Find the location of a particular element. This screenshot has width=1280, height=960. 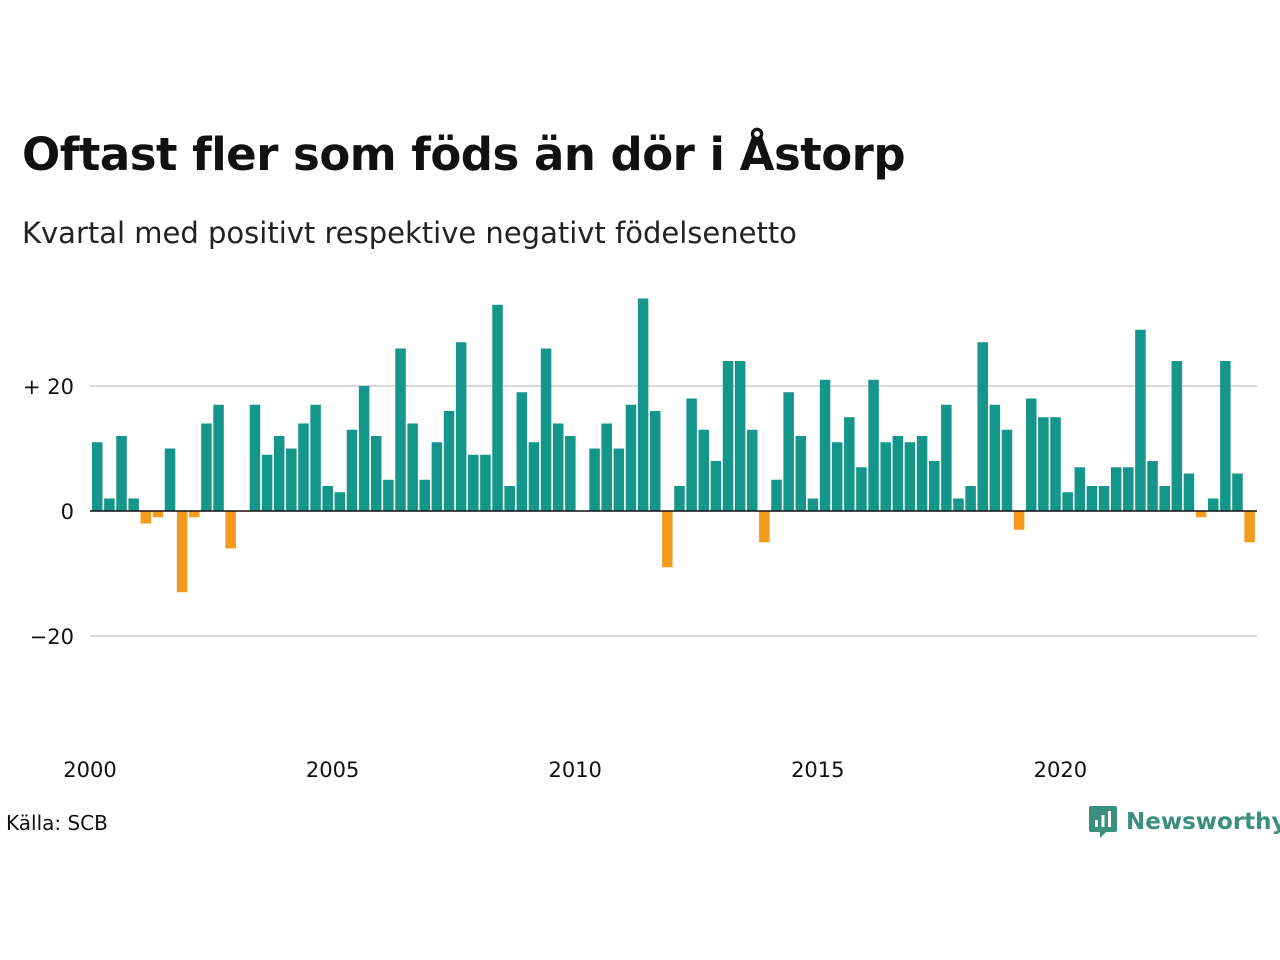

x-tick-label: 2010 is located at coordinates (574, 770).